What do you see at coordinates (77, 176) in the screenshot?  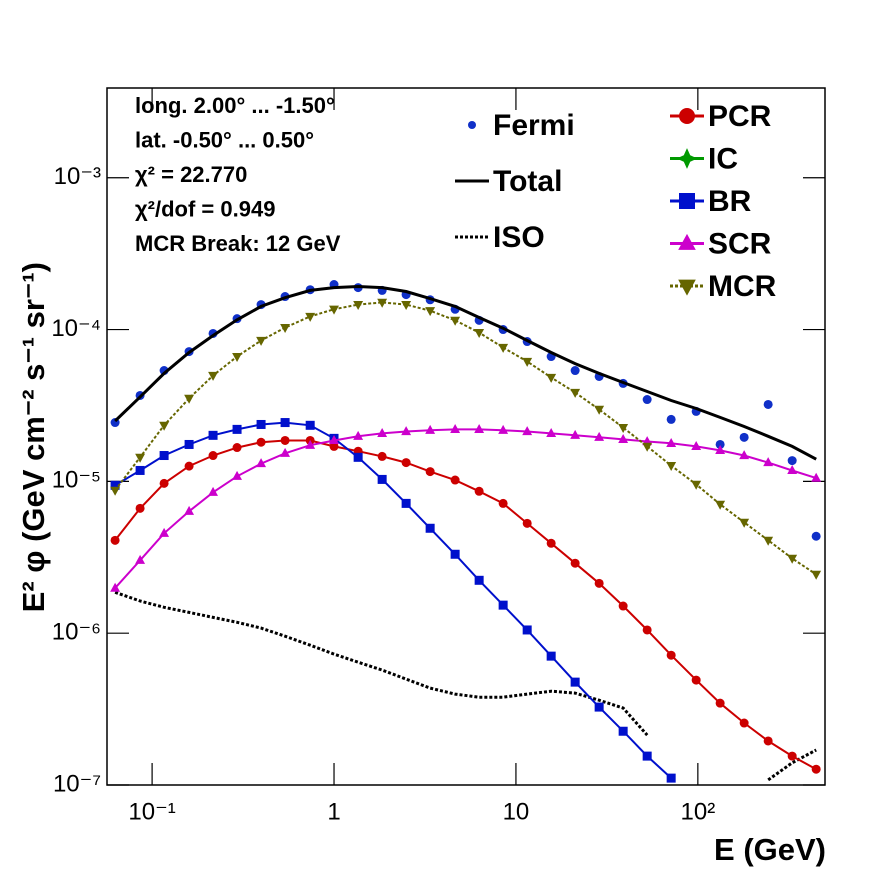 I see `y-tick-label: 10⁻³` at bounding box center [77, 176].